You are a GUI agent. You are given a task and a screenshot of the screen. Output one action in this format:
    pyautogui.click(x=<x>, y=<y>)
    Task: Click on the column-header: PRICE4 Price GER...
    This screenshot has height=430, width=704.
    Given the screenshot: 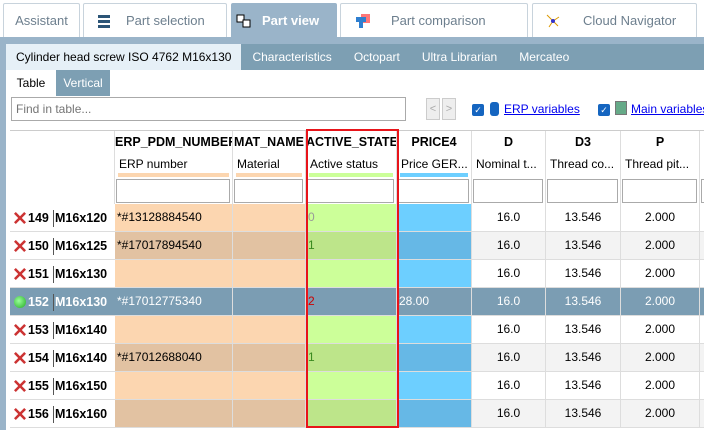 What is the action you would take?
    pyautogui.click(x=434, y=167)
    